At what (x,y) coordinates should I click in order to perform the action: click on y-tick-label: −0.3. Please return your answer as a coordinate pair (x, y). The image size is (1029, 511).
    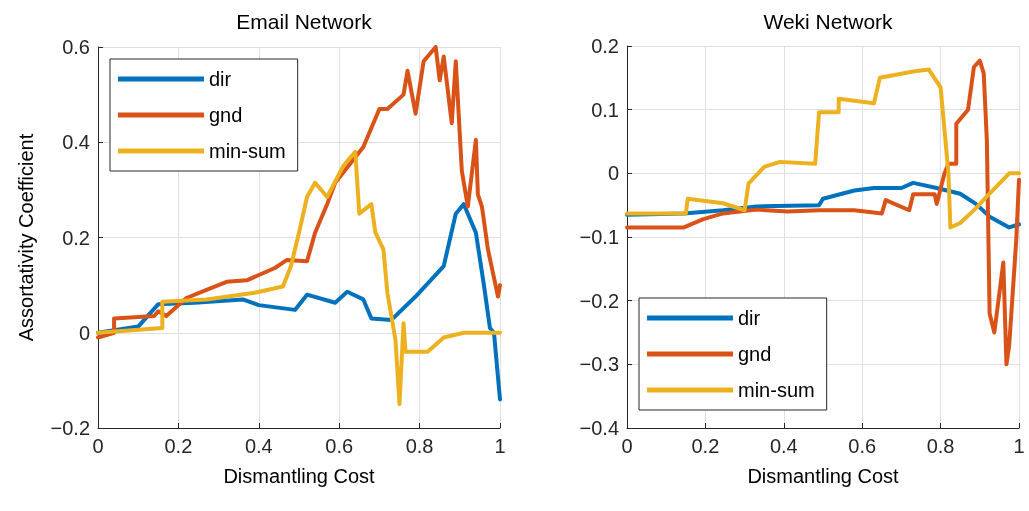
    Looking at the image, I should click on (599, 364).